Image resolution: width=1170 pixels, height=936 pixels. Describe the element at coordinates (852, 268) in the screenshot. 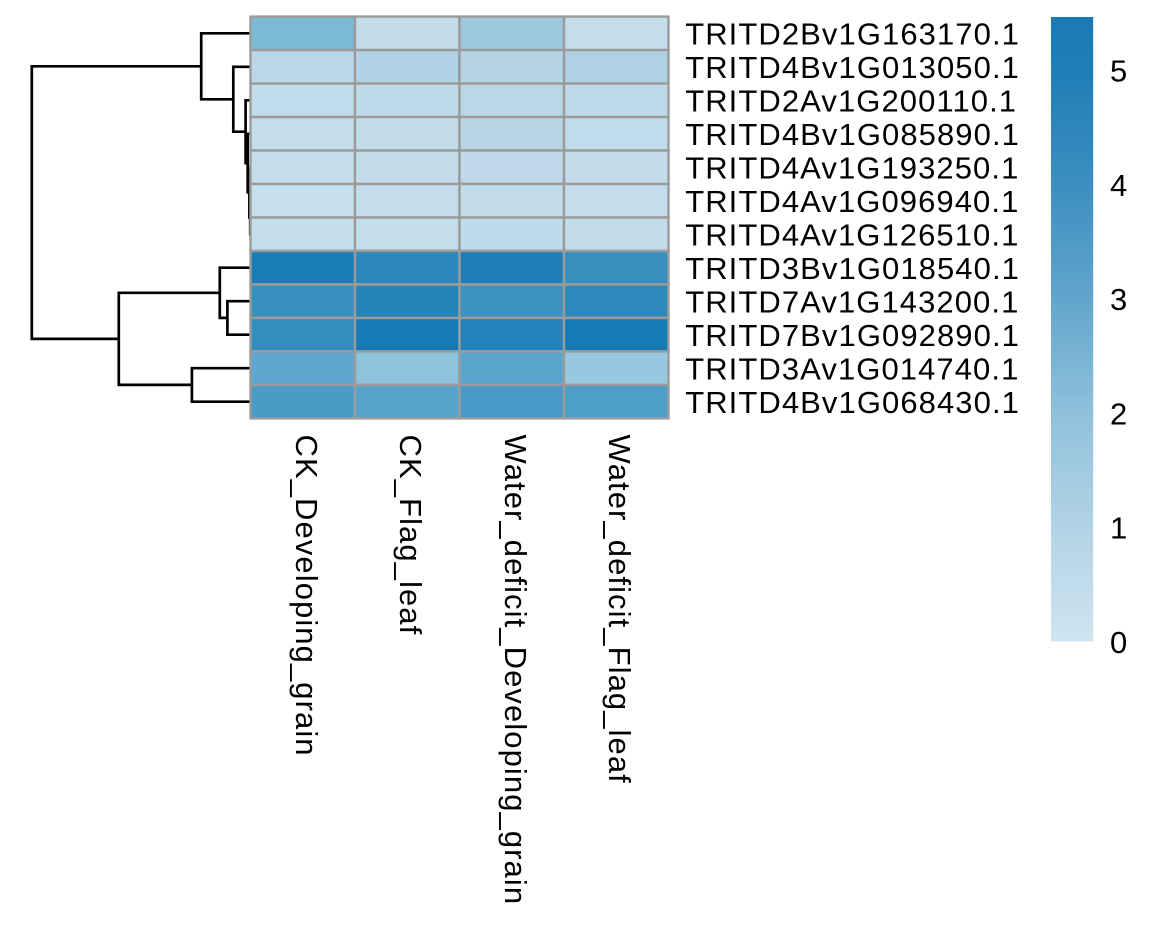

I see `svg-text: TRITD3Bv1G018540.1` at that location.